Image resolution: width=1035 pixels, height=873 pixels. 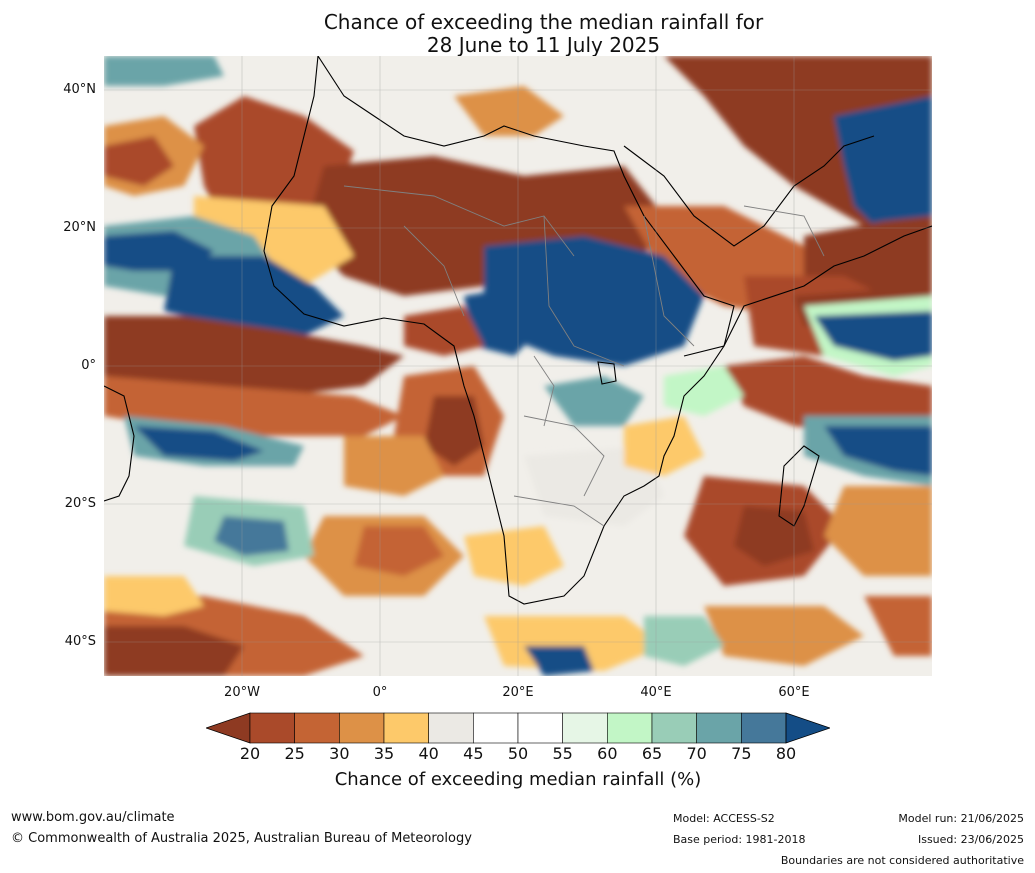 What do you see at coordinates (88, 365) in the screenshot?
I see `lat-label-0: 0°` at bounding box center [88, 365].